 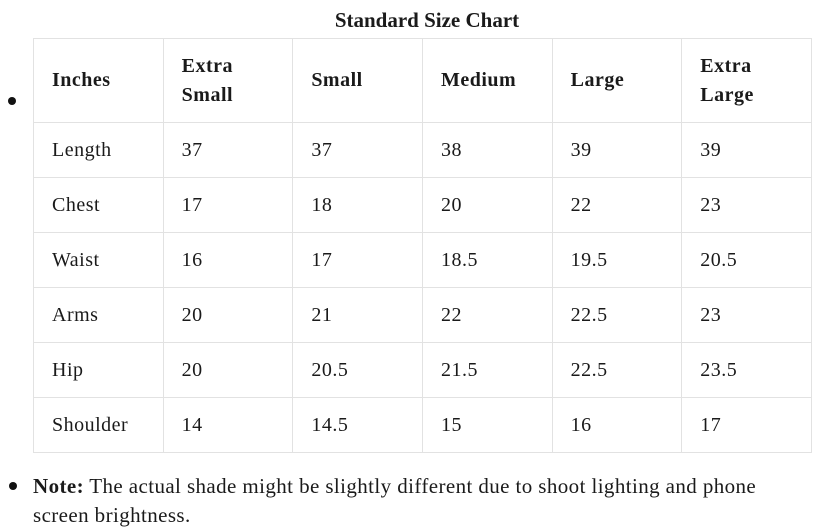 I want to click on header-text: Large, so click(x=597, y=80).